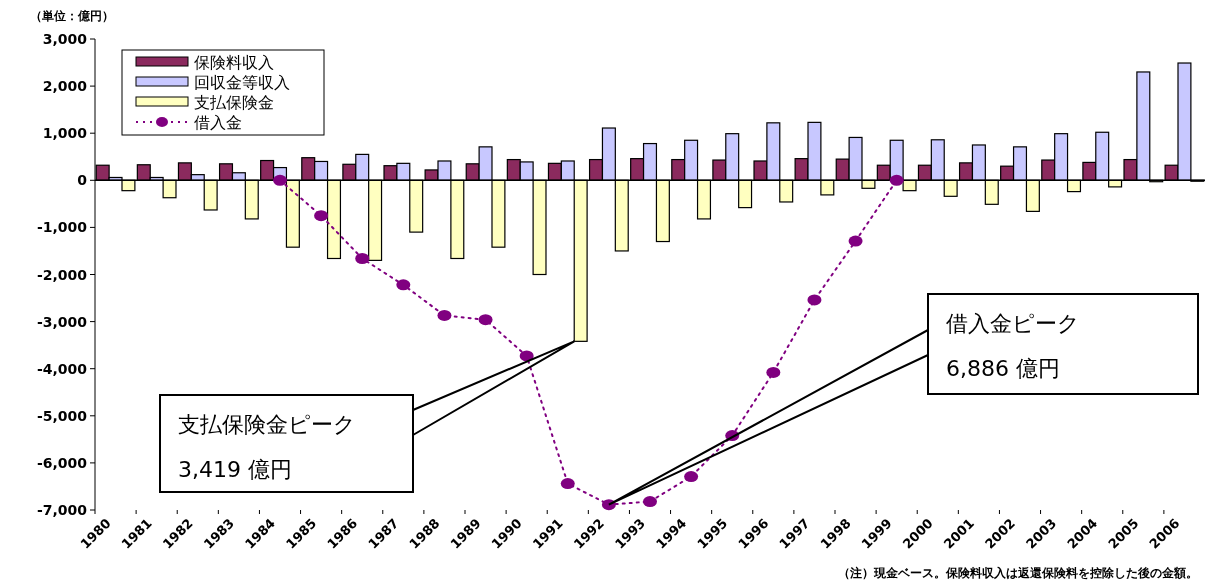  What do you see at coordinates (62, 227) in the screenshot?
I see `y-tick-label: -1,000` at bounding box center [62, 227].